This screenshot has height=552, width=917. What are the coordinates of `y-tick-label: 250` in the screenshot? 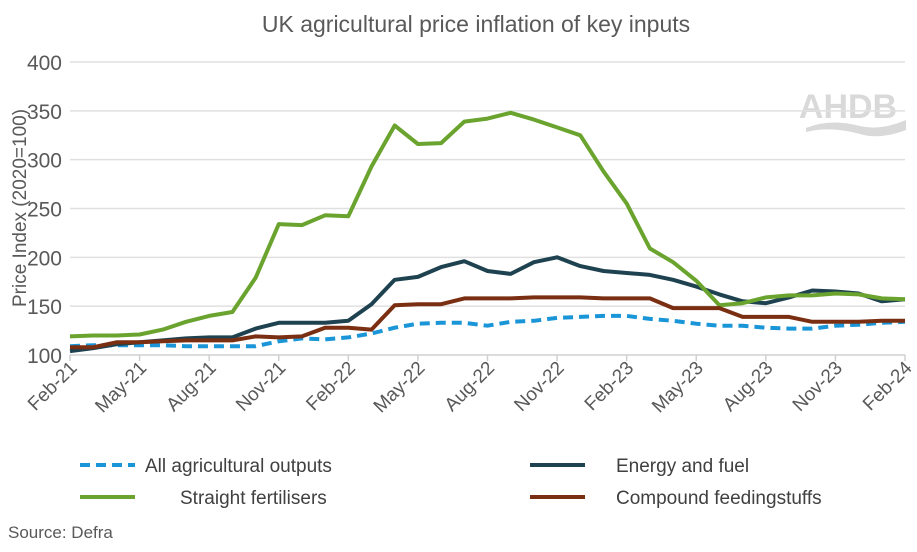 It's located at (44, 210).